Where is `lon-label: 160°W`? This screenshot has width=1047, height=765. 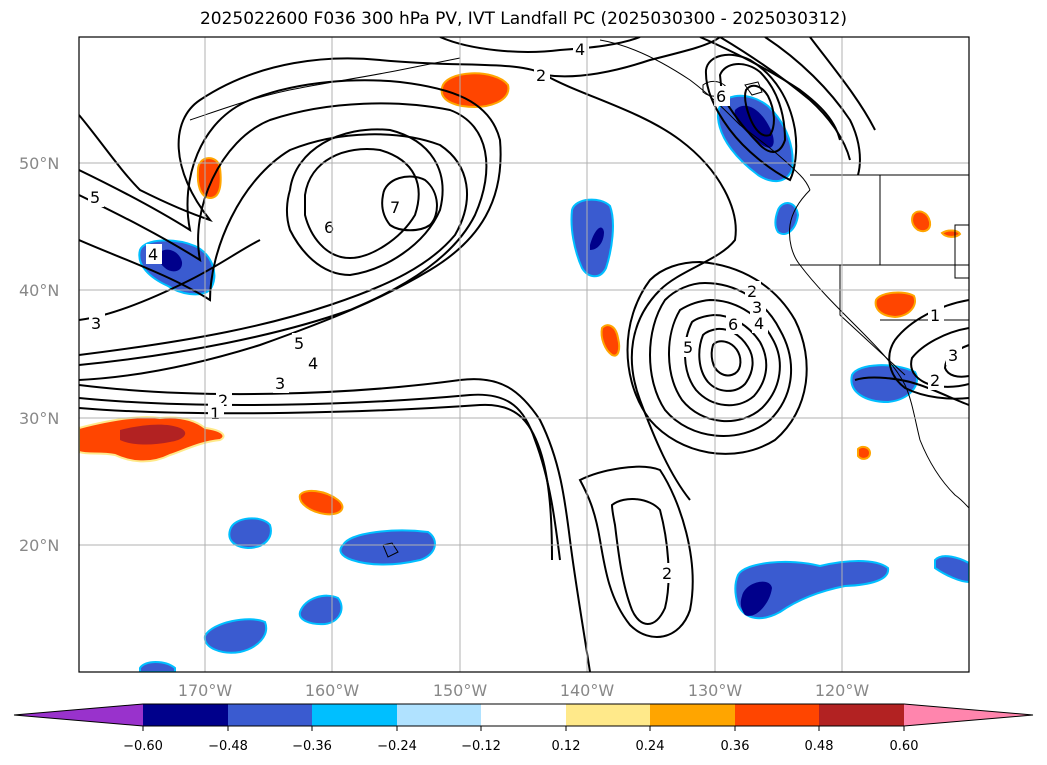
lon-label: 160°W is located at coordinates (332, 690).